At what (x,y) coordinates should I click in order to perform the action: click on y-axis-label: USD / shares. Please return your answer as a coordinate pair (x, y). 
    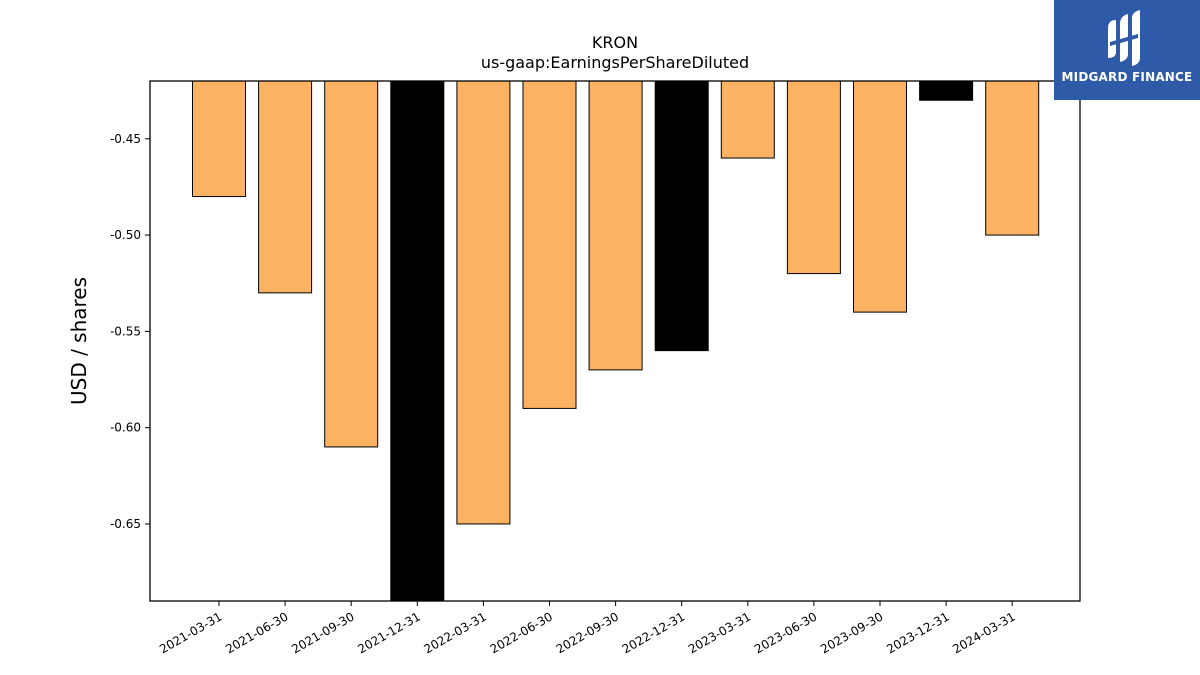
    Looking at the image, I should click on (79, 341).